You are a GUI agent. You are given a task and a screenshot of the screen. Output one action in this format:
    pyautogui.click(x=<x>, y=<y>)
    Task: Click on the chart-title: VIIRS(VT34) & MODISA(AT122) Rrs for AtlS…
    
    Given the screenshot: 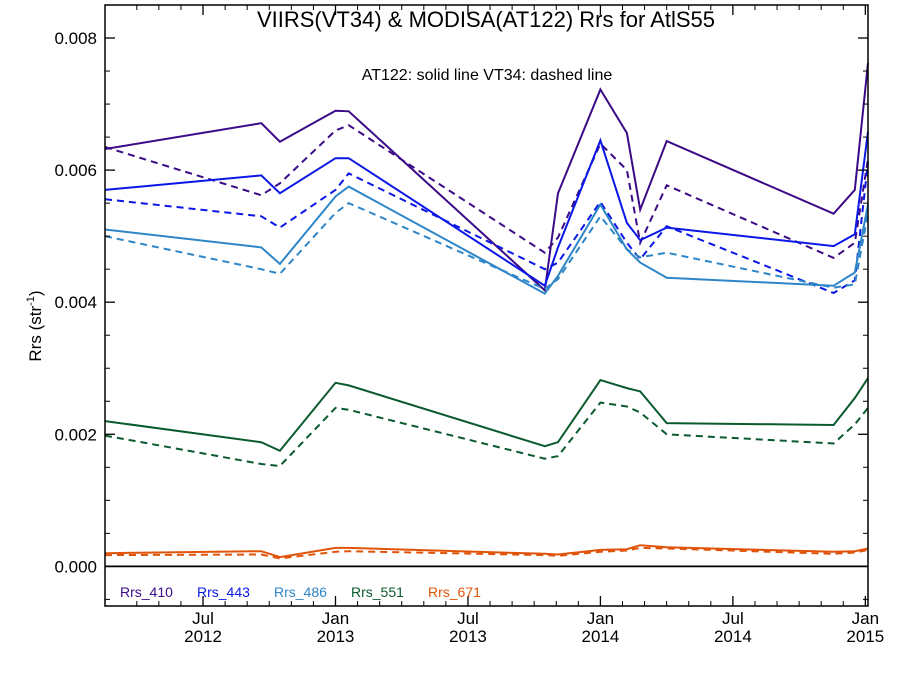 What is the action you would take?
    pyautogui.click(x=486, y=19)
    